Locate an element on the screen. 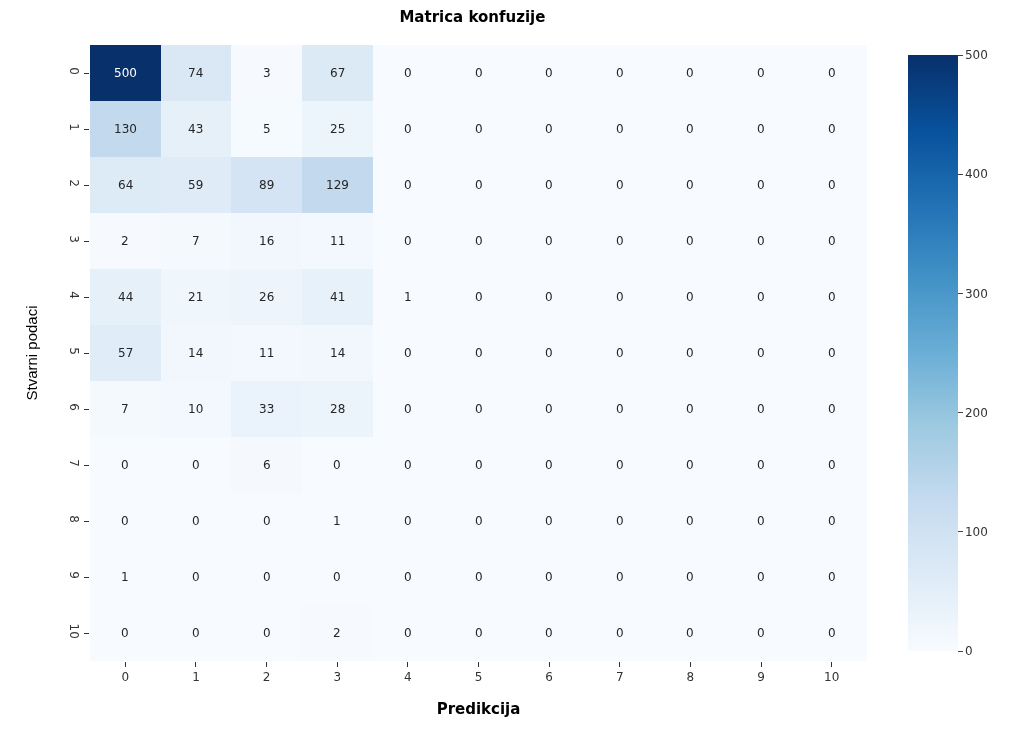 Image resolution: width=1027 pixels, height=746 pixels. data-label: 129 is located at coordinates (337, 185).